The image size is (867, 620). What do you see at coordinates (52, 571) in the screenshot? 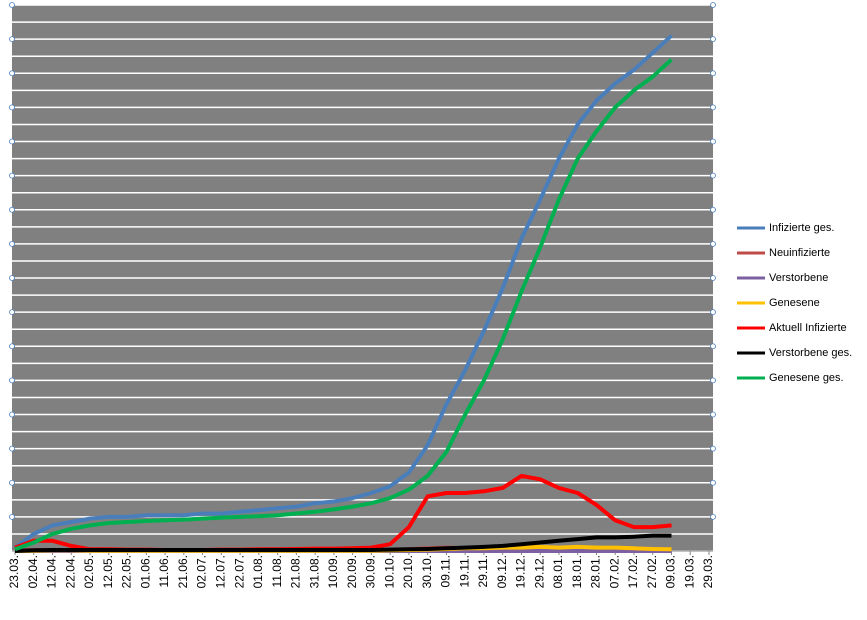
I see `x-tick-label: 12.04.` at bounding box center [52, 571].